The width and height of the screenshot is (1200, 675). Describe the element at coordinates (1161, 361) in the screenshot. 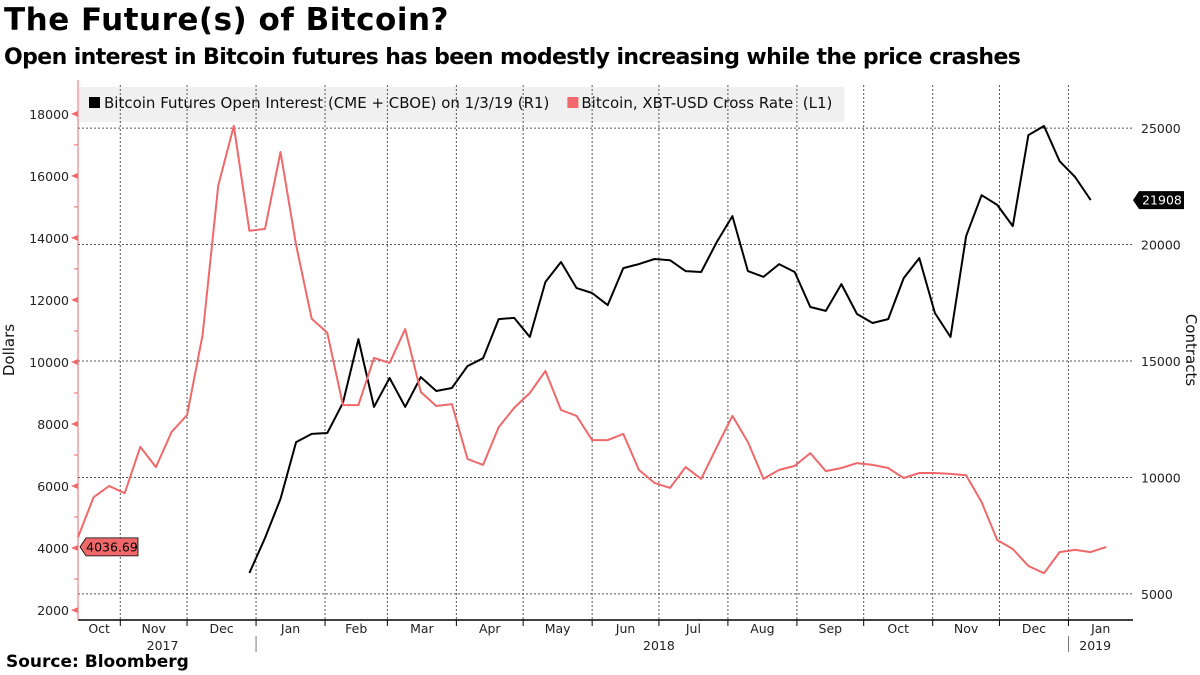

I see `y-right-tick-label: 15000` at that location.